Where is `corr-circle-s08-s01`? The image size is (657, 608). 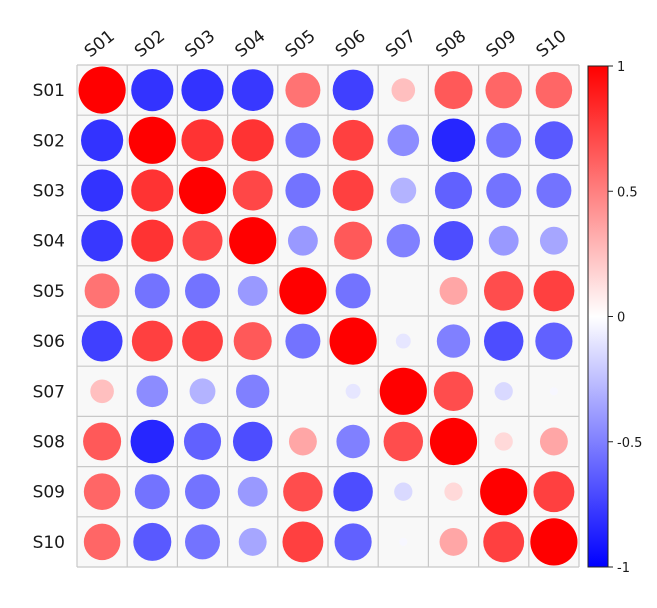
corr-circle-s08-s01 is located at coordinates (102, 441).